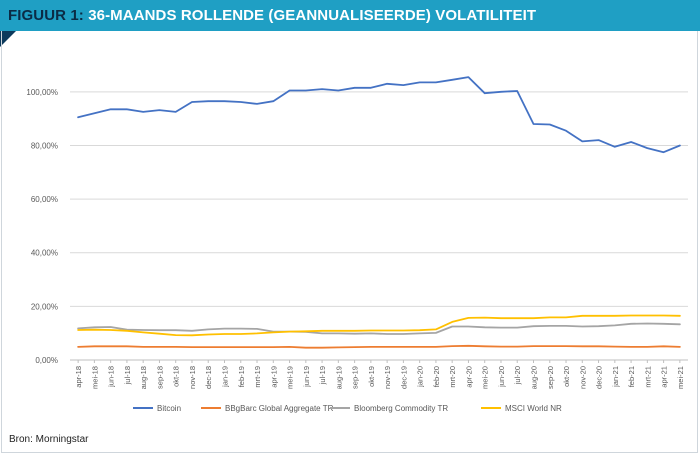 This screenshot has width=700, height=455. I want to click on series-line-bitcoin, so click(379, 115).